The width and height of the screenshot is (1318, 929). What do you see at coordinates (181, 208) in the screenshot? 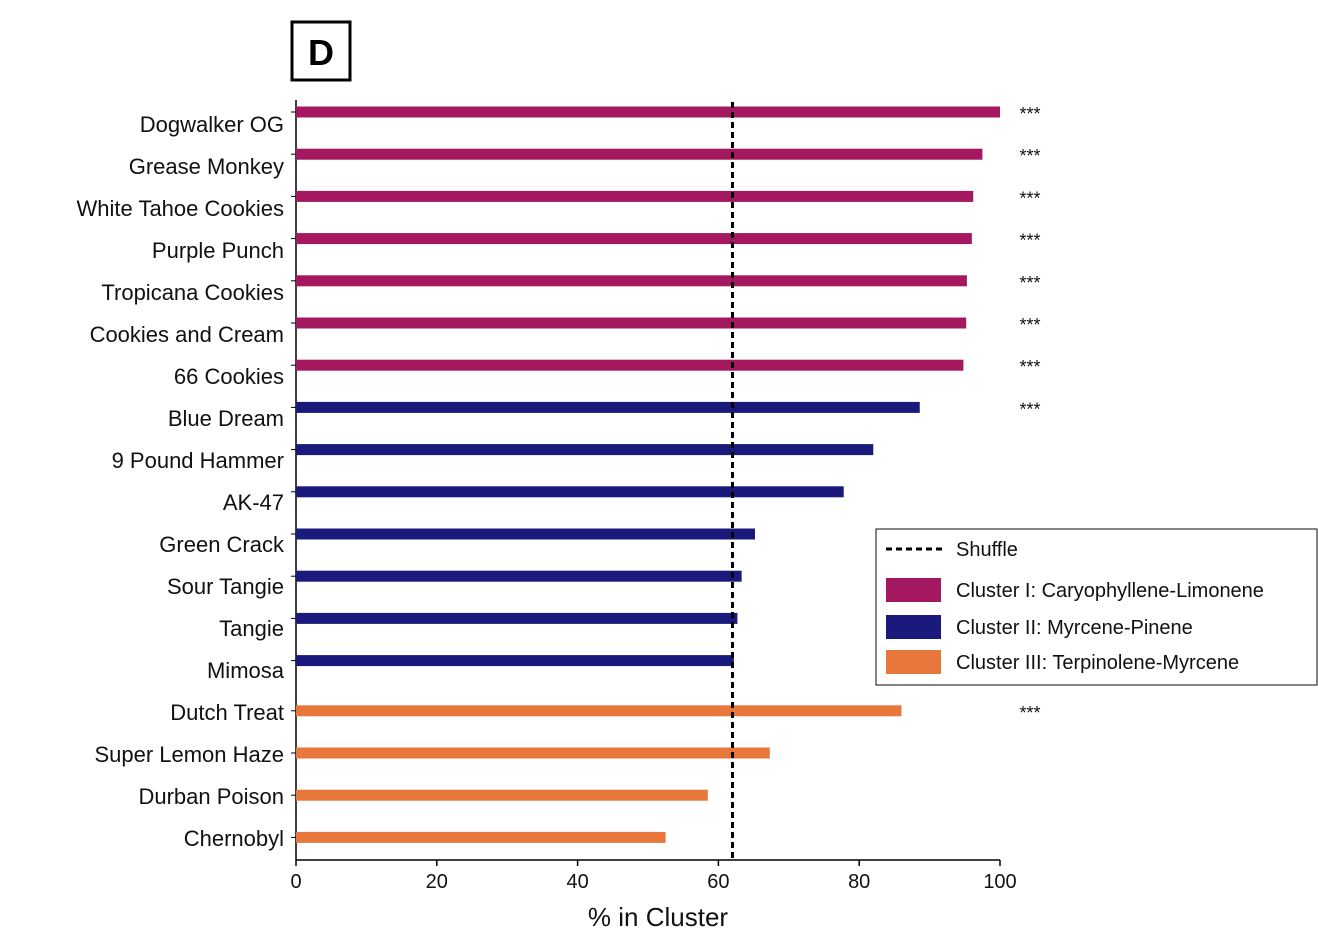
I see `category-label: White Tahoe Cookies` at bounding box center [181, 208].